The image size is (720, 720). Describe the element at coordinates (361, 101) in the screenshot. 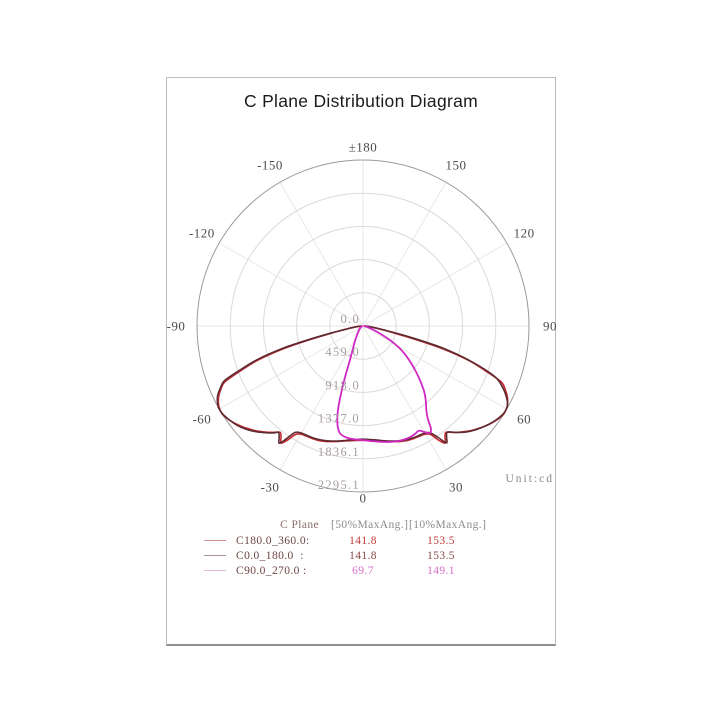

I see `diagram-title: C Plane Distribution Diagram` at that location.